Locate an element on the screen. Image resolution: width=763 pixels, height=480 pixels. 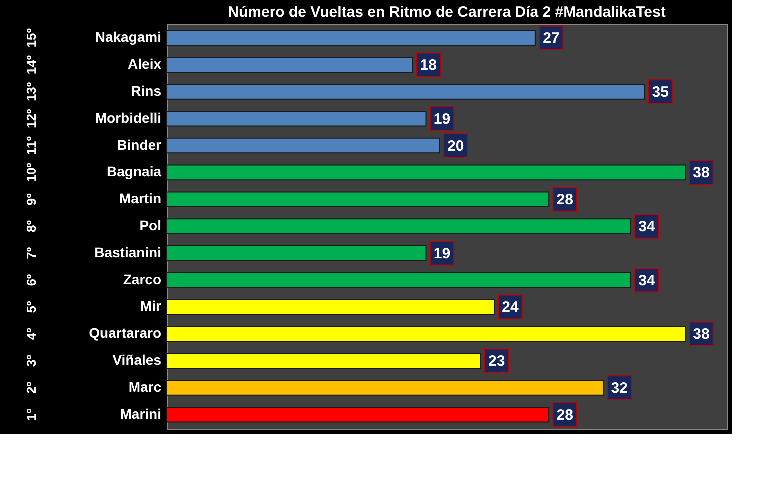
data-label: 18 is located at coordinates (428, 65).